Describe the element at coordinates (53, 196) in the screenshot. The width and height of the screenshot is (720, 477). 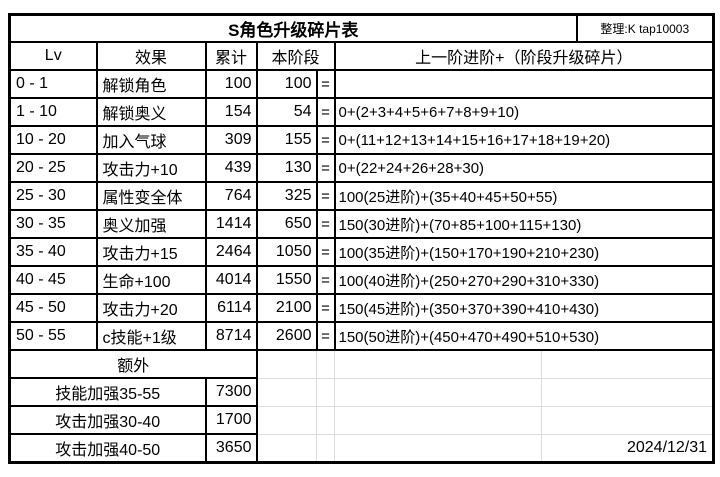
I see `row-lv: 25 - 30` at that location.